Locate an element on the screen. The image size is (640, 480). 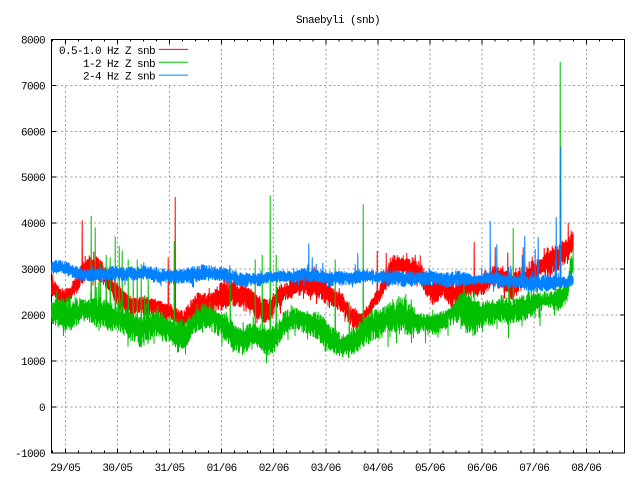
svg-text: 31/05 is located at coordinates (169, 469).